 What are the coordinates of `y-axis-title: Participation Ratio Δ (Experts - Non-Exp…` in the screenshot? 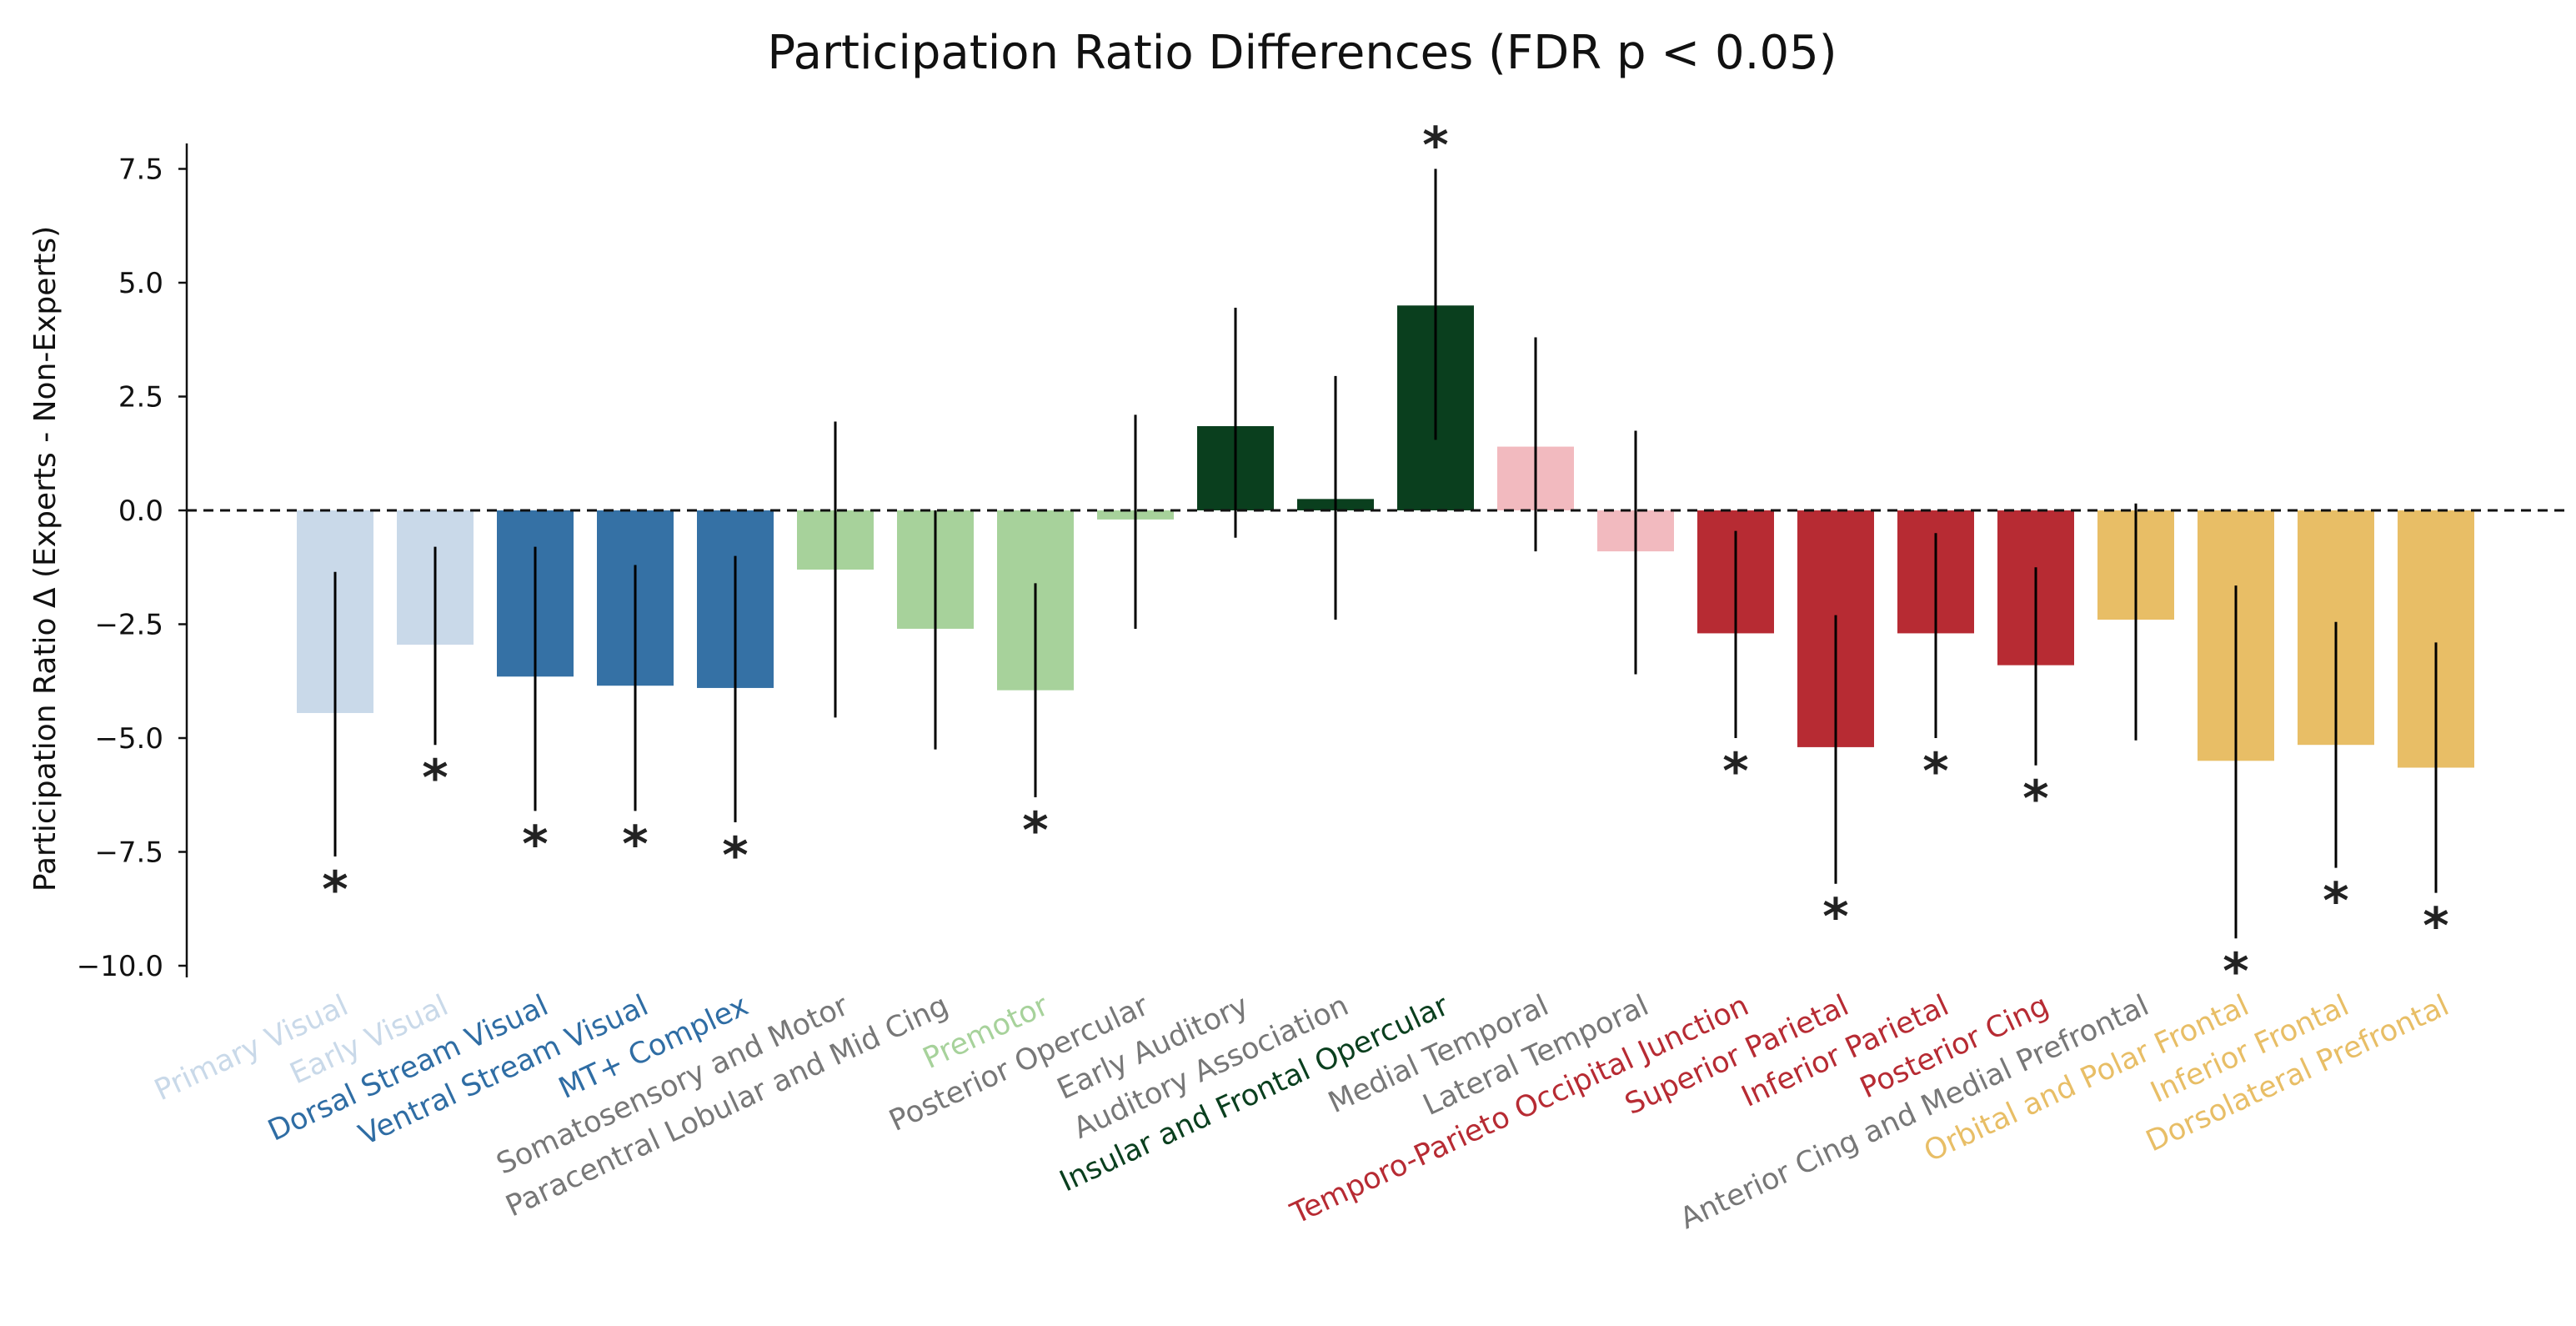 It's located at (45, 559).